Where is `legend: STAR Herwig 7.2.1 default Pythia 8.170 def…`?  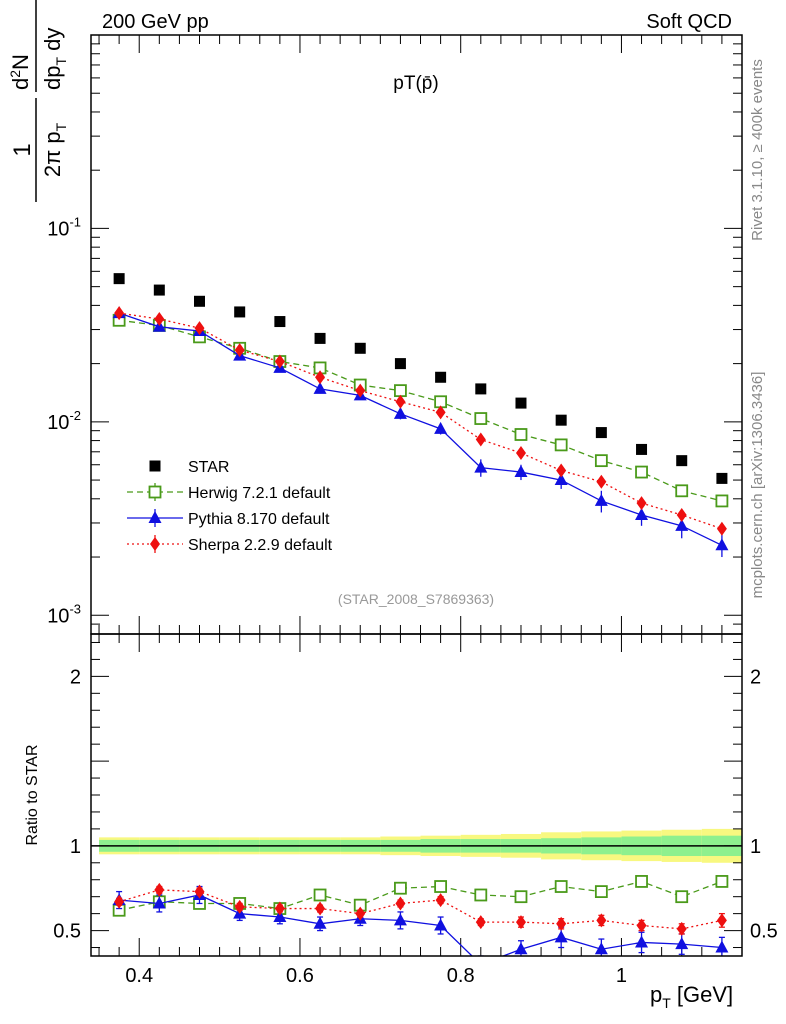
legend: STAR Herwig 7.2.1 default Pythia 8.170 def… is located at coordinates (230, 506).